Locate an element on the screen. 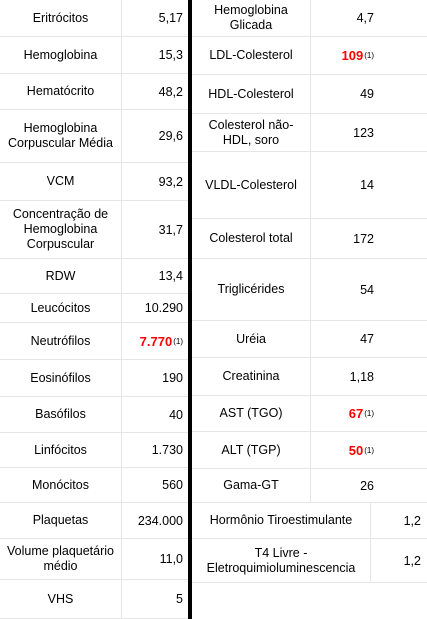  test-value: 93,2 is located at coordinates (152, 181).